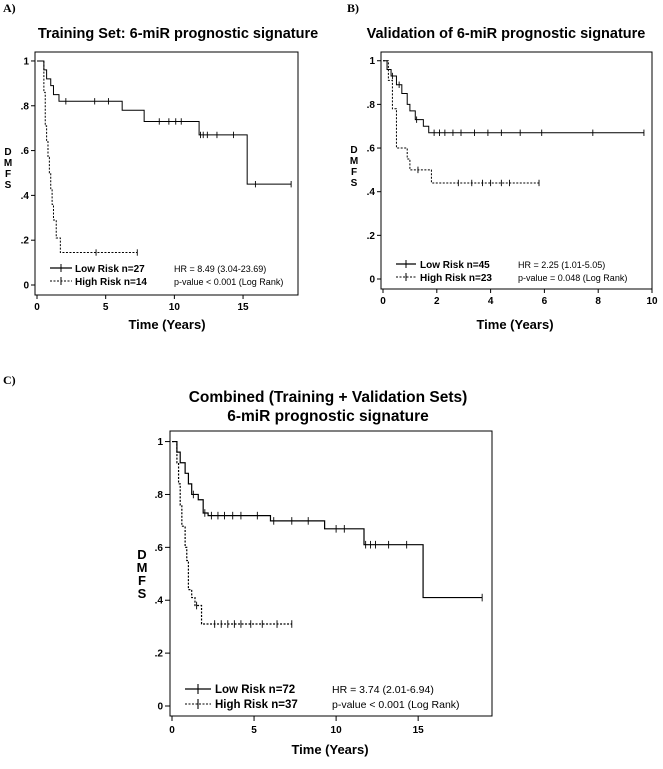 The image size is (663, 769). I want to click on panel-a-y-label: D M F S, so click(8, 169).